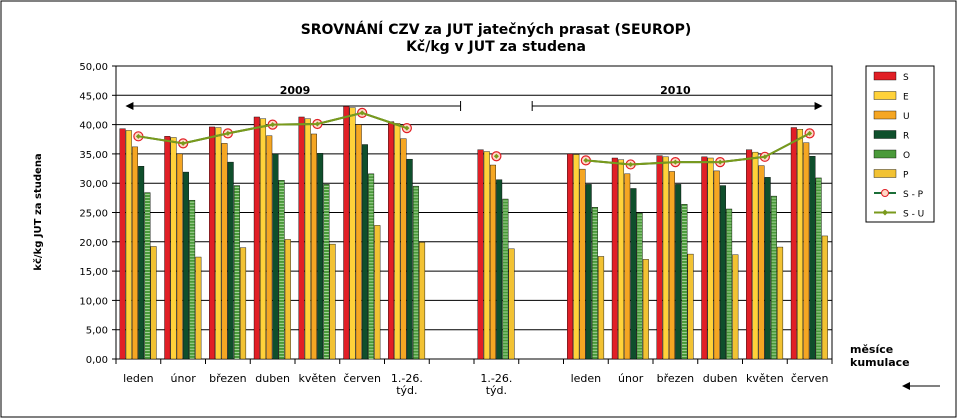  What do you see at coordinates (675, 90) in the screenshot?
I see `period-label: 2010` at bounding box center [675, 90].